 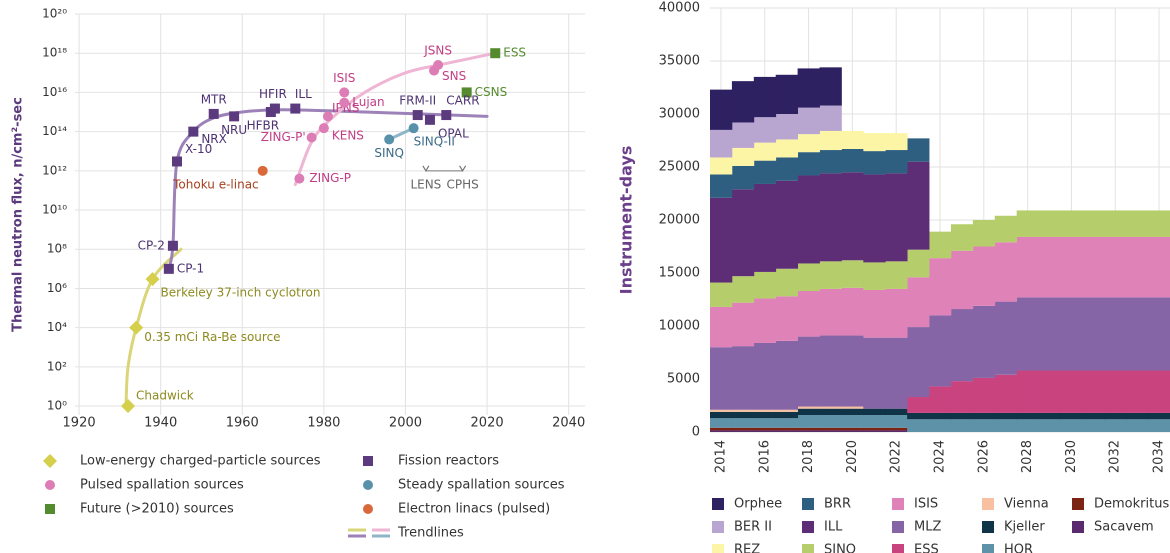 What do you see at coordinates (679, 114) in the screenshot?
I see `y-tick-label: 30000` at bounding box center [679, 114].